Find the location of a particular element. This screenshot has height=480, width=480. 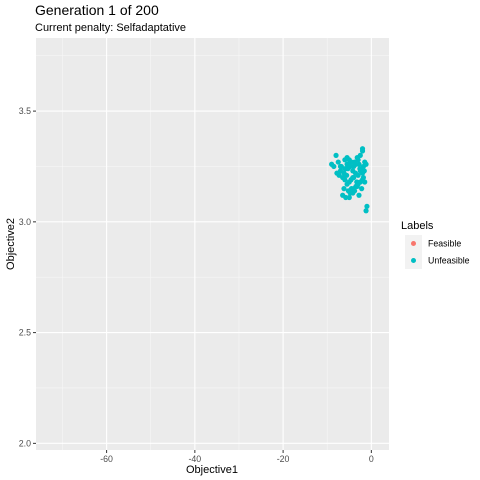

y-axis-ticks: 2.0 2.5 3.0 3.5 is located at coordinates (27, 277).